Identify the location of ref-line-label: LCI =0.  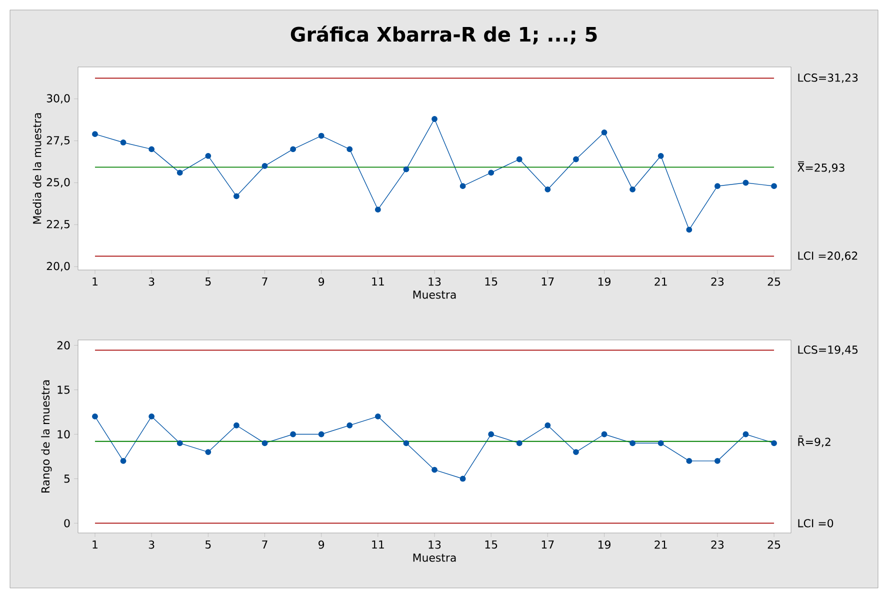
(816, 523).